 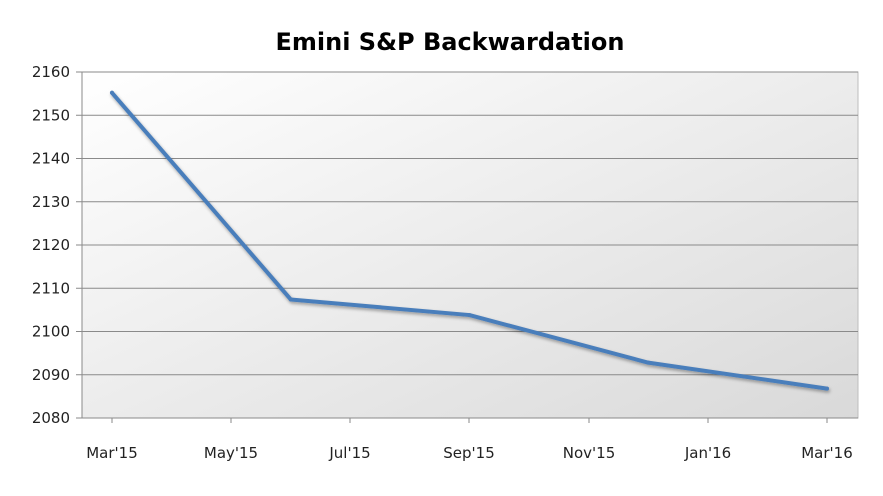 What do you see at coordinates (231, 453) in the screenshot?
I see `x-tick-label: May'15` at bounding box center [231, 453].